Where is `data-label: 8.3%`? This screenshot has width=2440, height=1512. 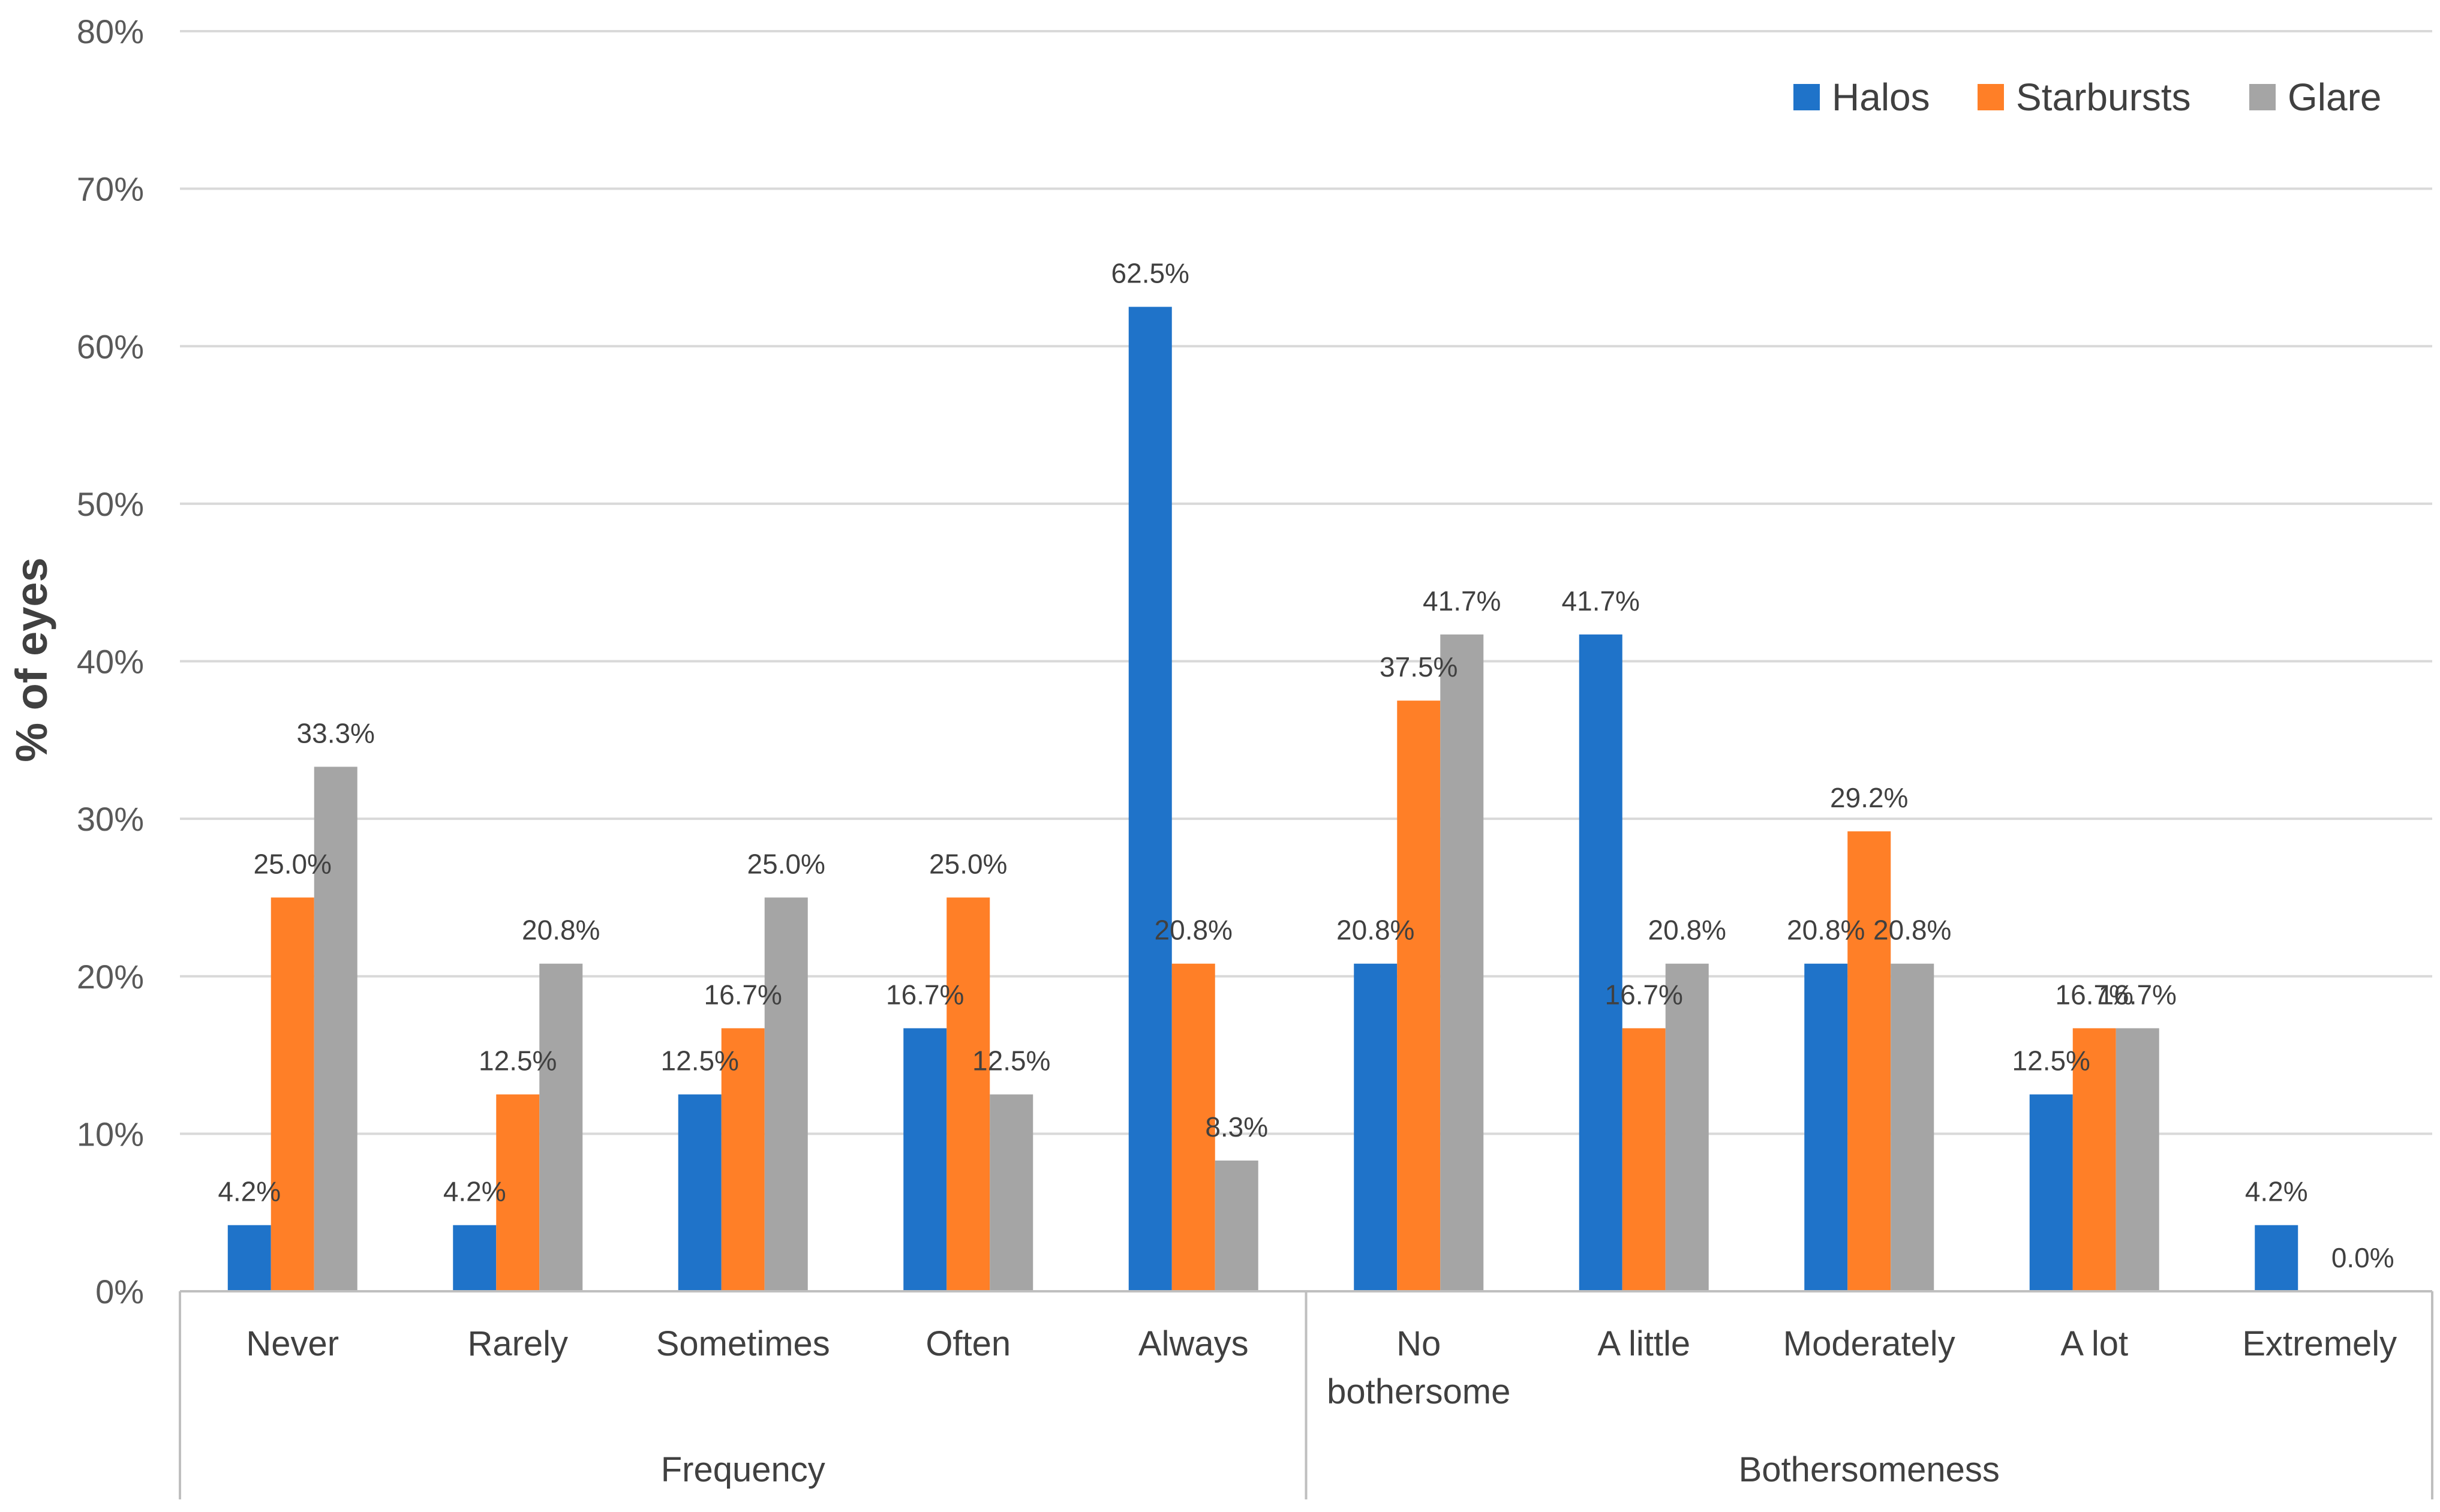 data-label: 8.3% is located at coordinates (1236, 1127).